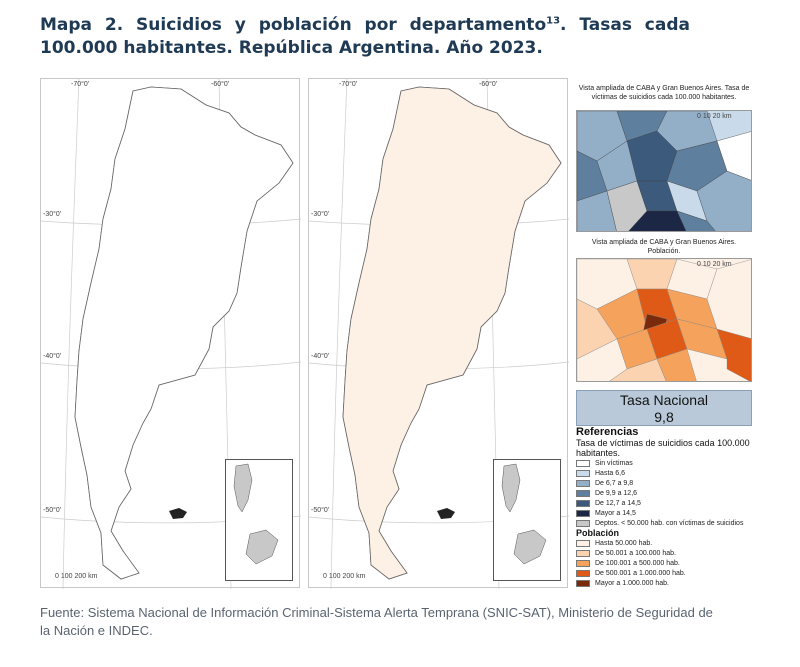 This screenshot has width=800, height=667. I want to click on coord-top-70: -70°0', so click(80, 84).